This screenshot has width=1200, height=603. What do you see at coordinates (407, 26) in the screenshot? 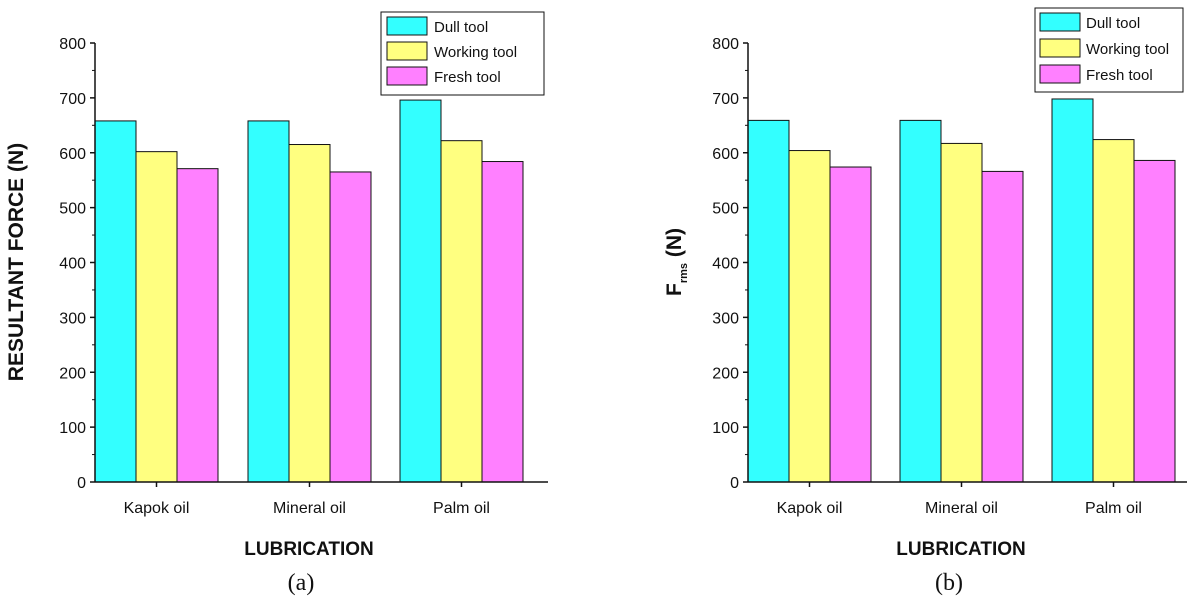
I see `legend-swatch-dull-a` at bounding box center [407, 26].